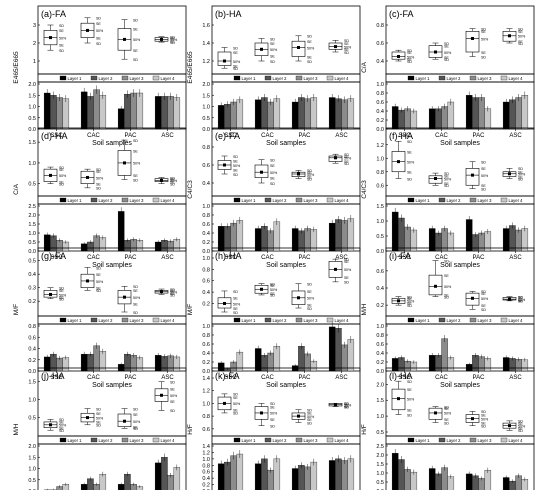 The image size is (550, 490). Describe the element at coordinates (380, 207) in the screenshot. I see `bar-tick-label: 1.5` at that location.